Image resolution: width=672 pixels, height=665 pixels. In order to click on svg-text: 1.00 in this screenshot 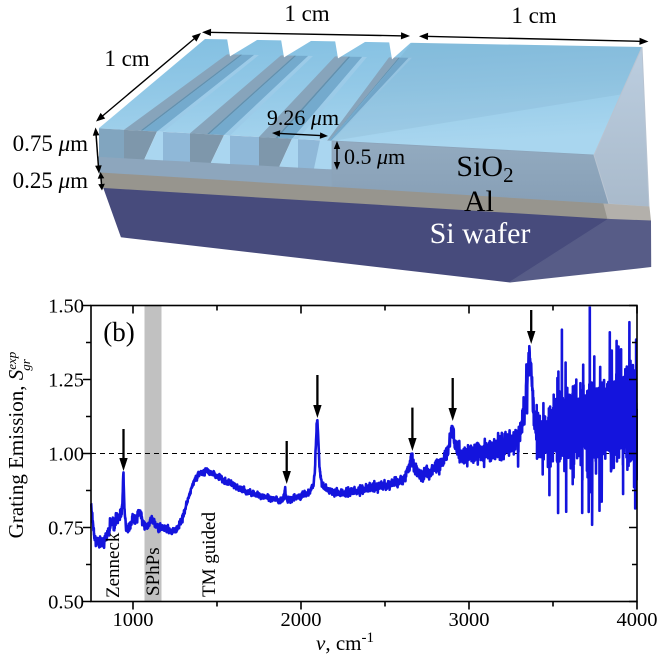, I will do `click(66, 455)`.